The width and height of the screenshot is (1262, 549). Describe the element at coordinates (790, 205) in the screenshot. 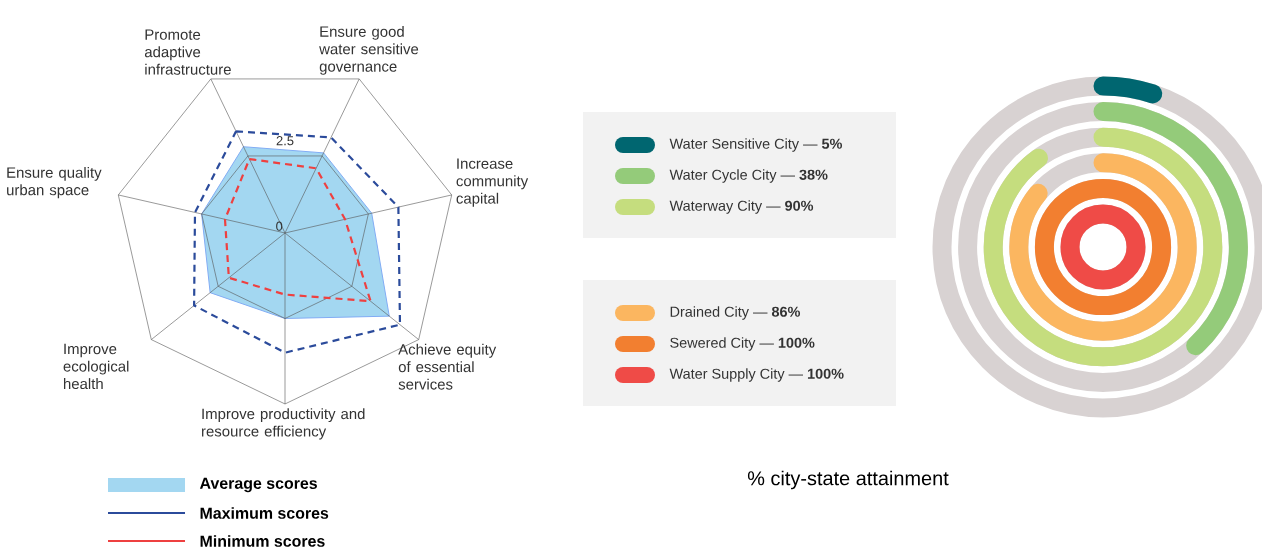

I see `data-label: — 90%` at that location.